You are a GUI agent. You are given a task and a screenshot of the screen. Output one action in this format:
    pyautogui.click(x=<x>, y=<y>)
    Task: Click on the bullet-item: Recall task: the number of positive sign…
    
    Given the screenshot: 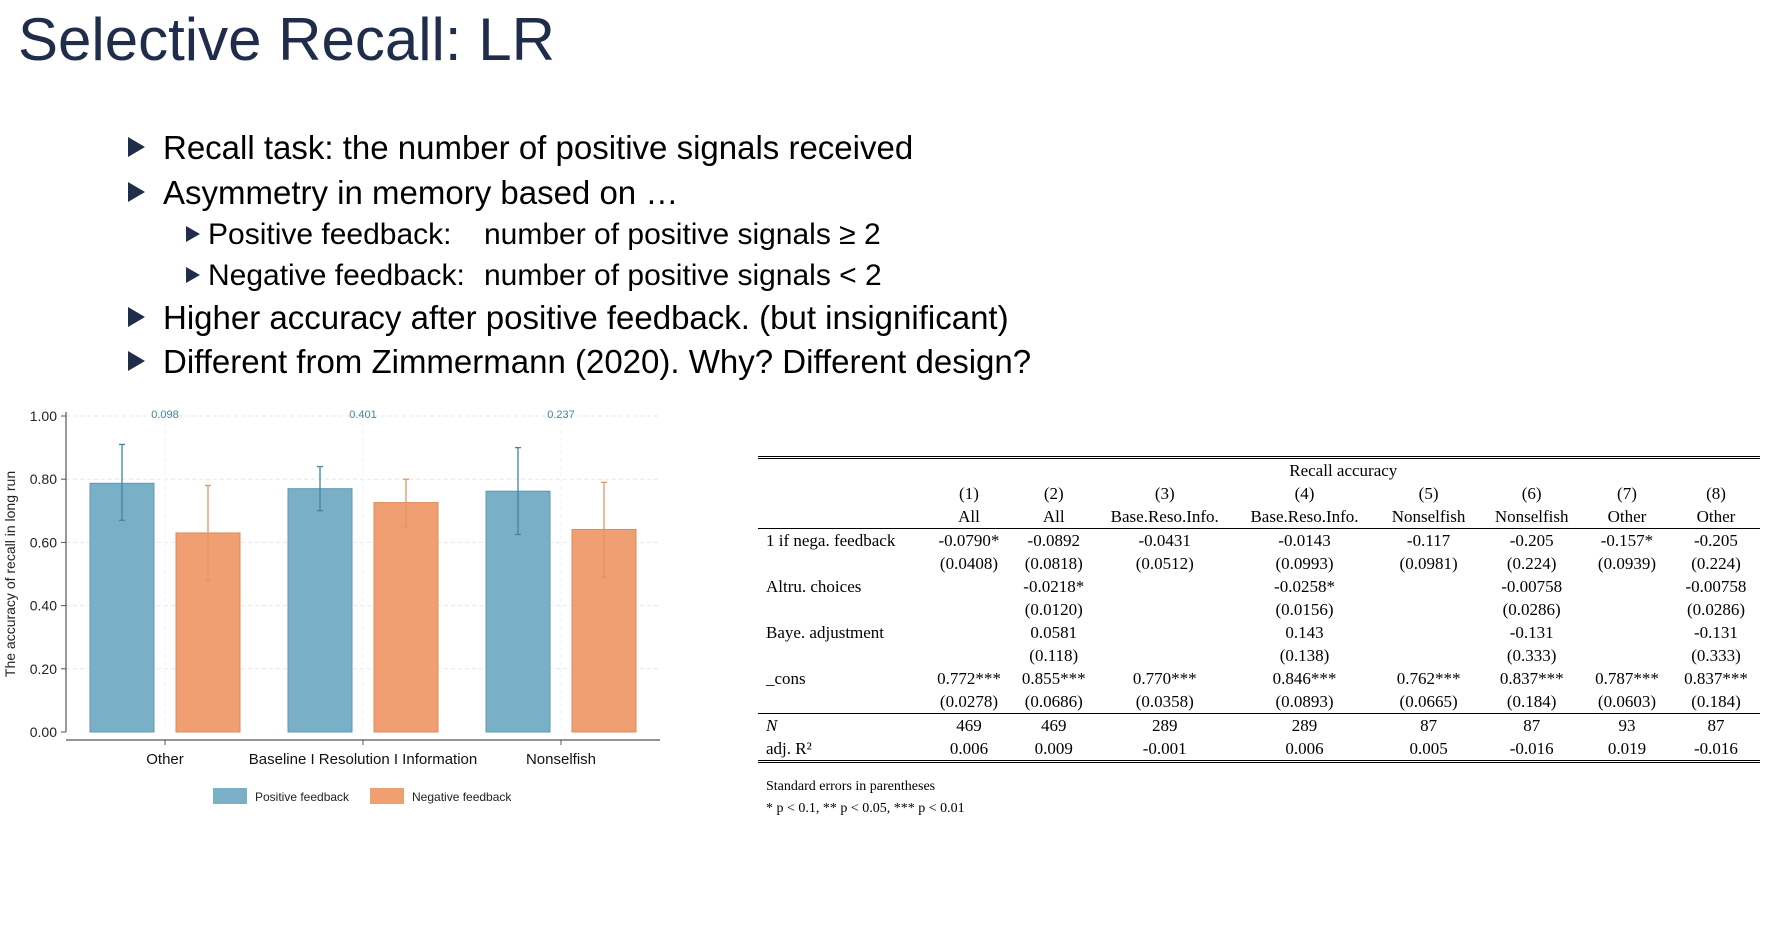 What is the action you would take?
    pyautogui.click(x=520, y=148)
    